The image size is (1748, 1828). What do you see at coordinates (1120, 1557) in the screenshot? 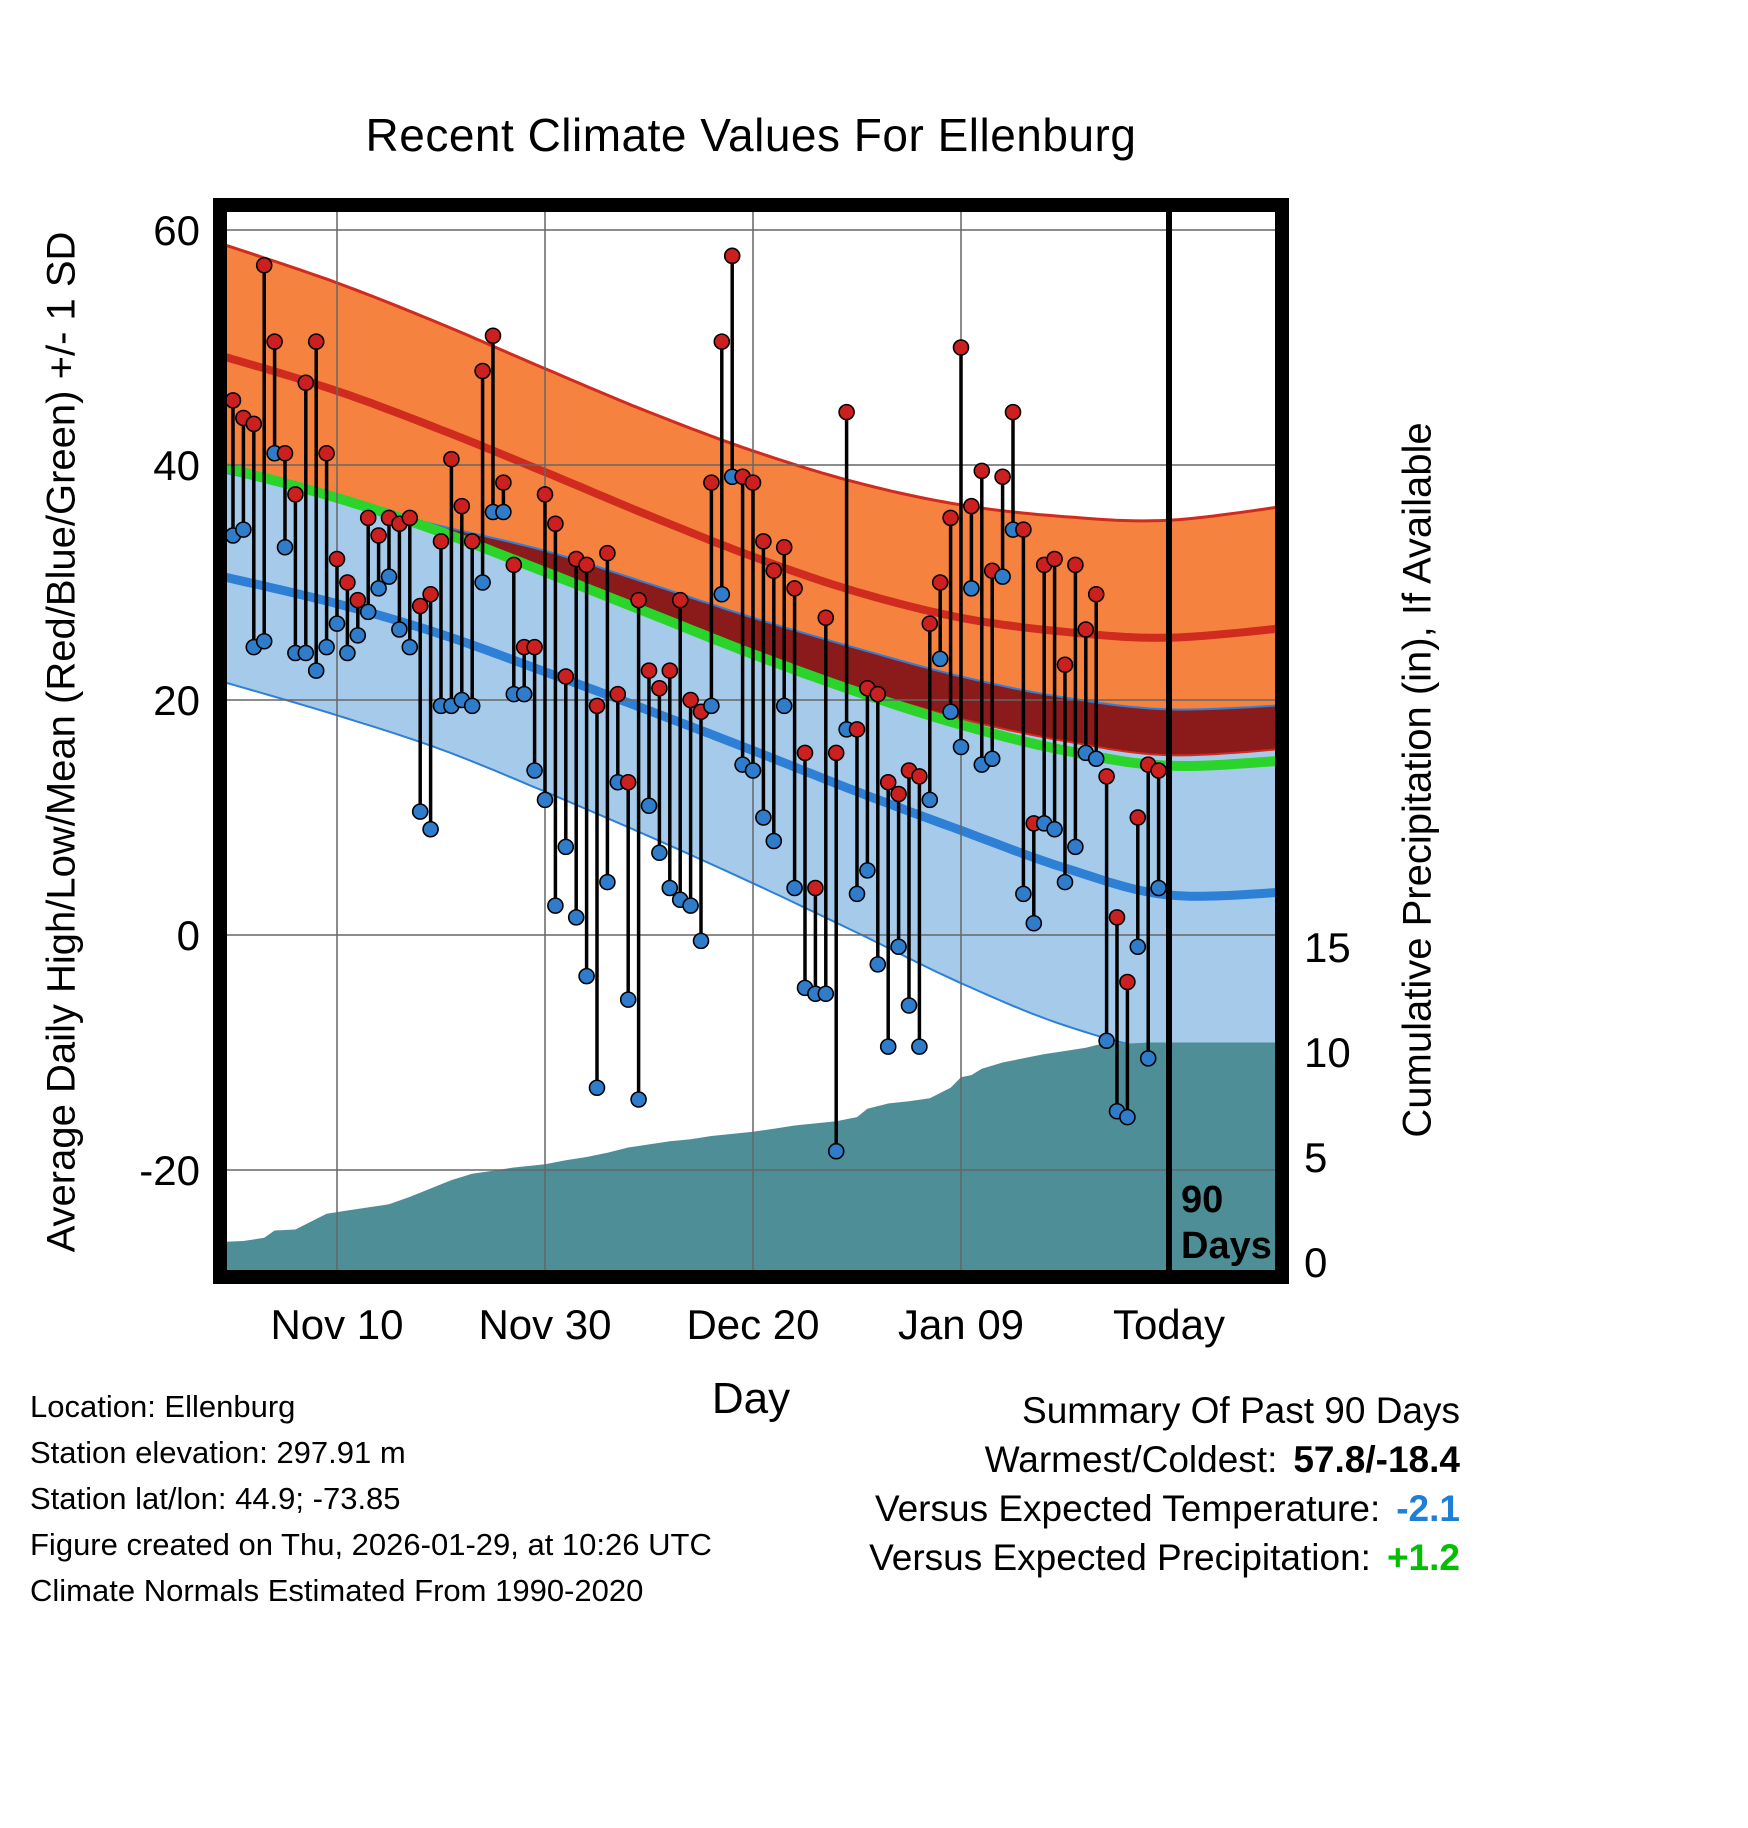
I see `summary-label: Versus Expected Precipitation:` at bounding box center [1120, 1557].